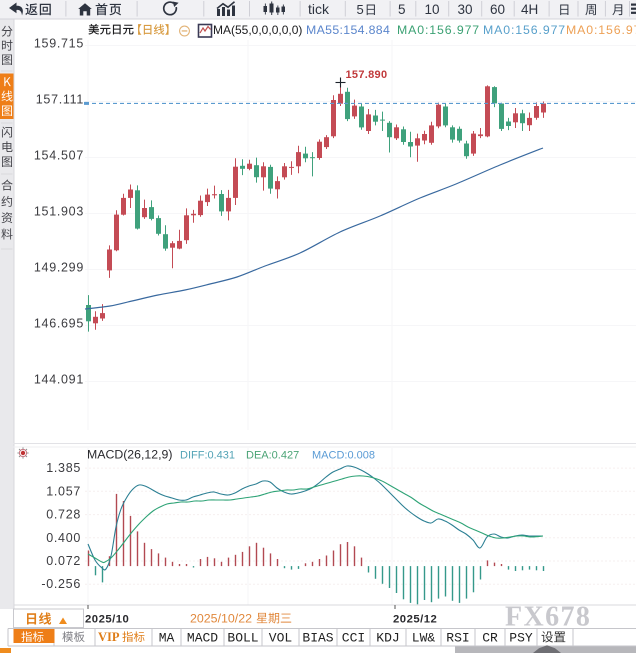 This screenshot has height=658, width=636. What do you see at coordinates (317, 638) in the screenshot?
I see `svg-text: BIAS` at bounding box center [317, 638].